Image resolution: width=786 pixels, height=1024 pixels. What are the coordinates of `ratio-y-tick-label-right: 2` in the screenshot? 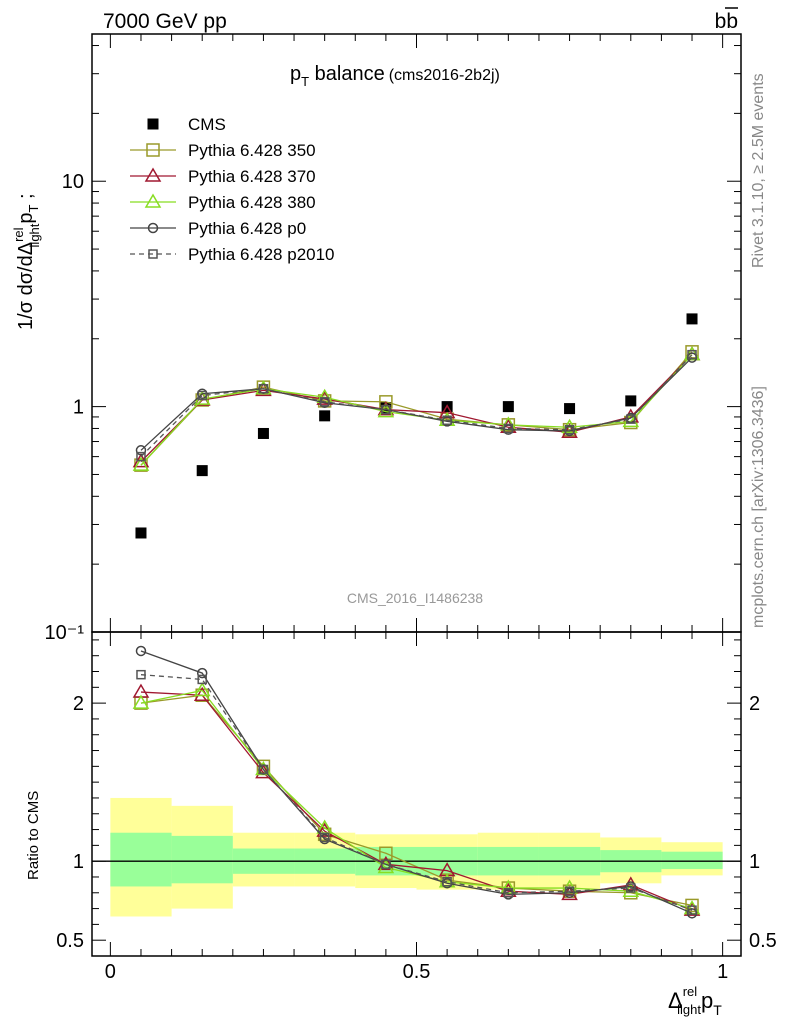 It's located at (754, 704).